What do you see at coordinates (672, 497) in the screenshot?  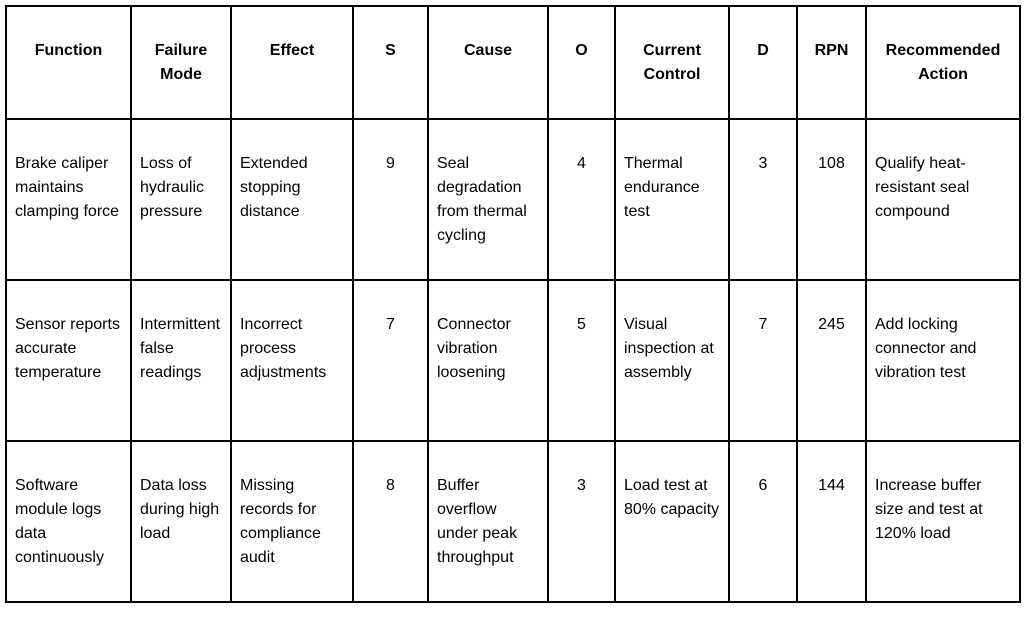 I see `current-control-text: Load test at 80% capacity` at bounding box center [672, 497].